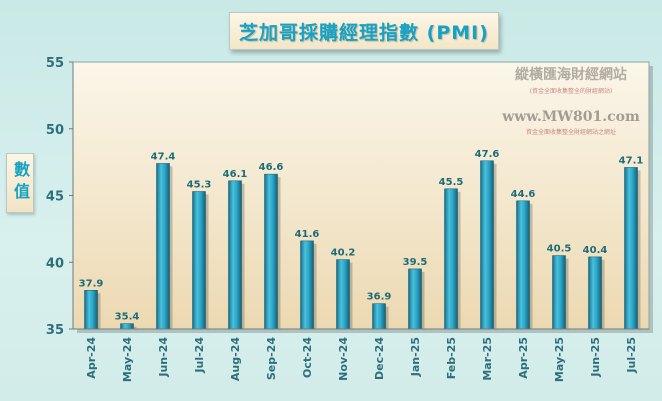 This screenshot has width=662, height=401. I want to click on data-label: 41.6, so click(307, 234).